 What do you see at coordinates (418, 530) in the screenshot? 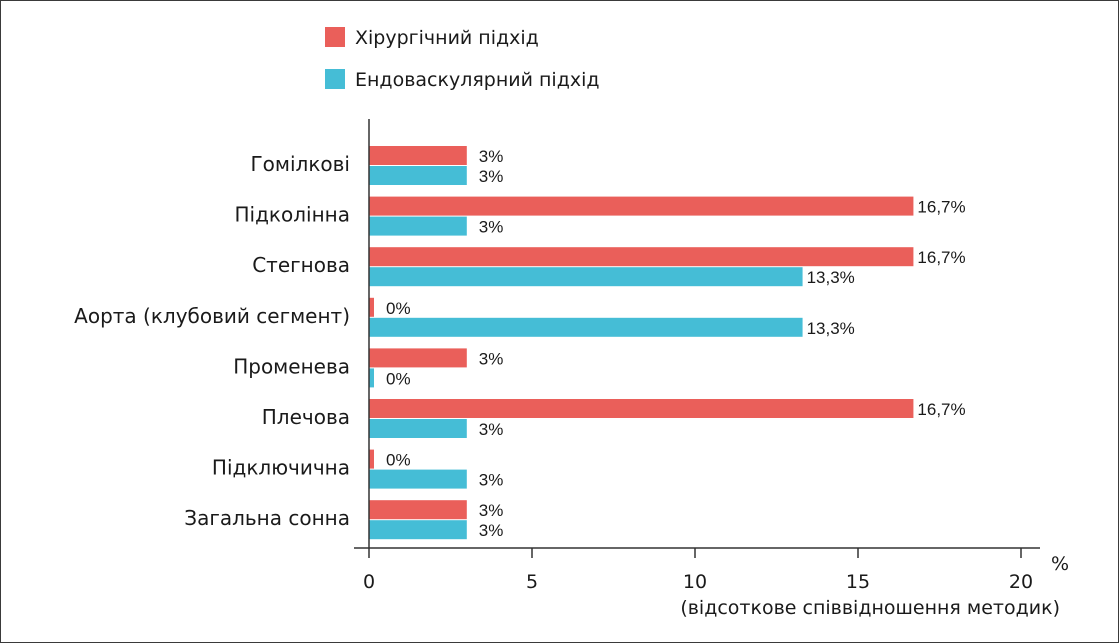
I see `bar-s1-c7` at bounding box center [418, 530].